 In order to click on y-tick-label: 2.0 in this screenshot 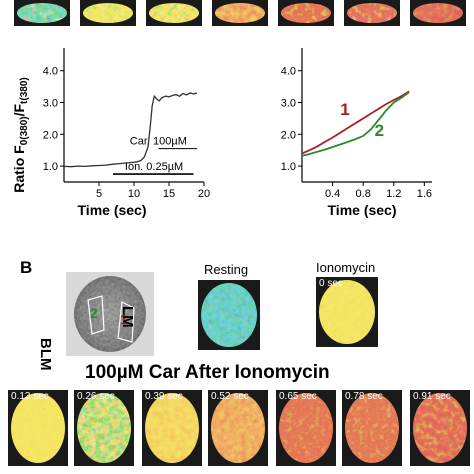, I will do `click(50, 135)`.